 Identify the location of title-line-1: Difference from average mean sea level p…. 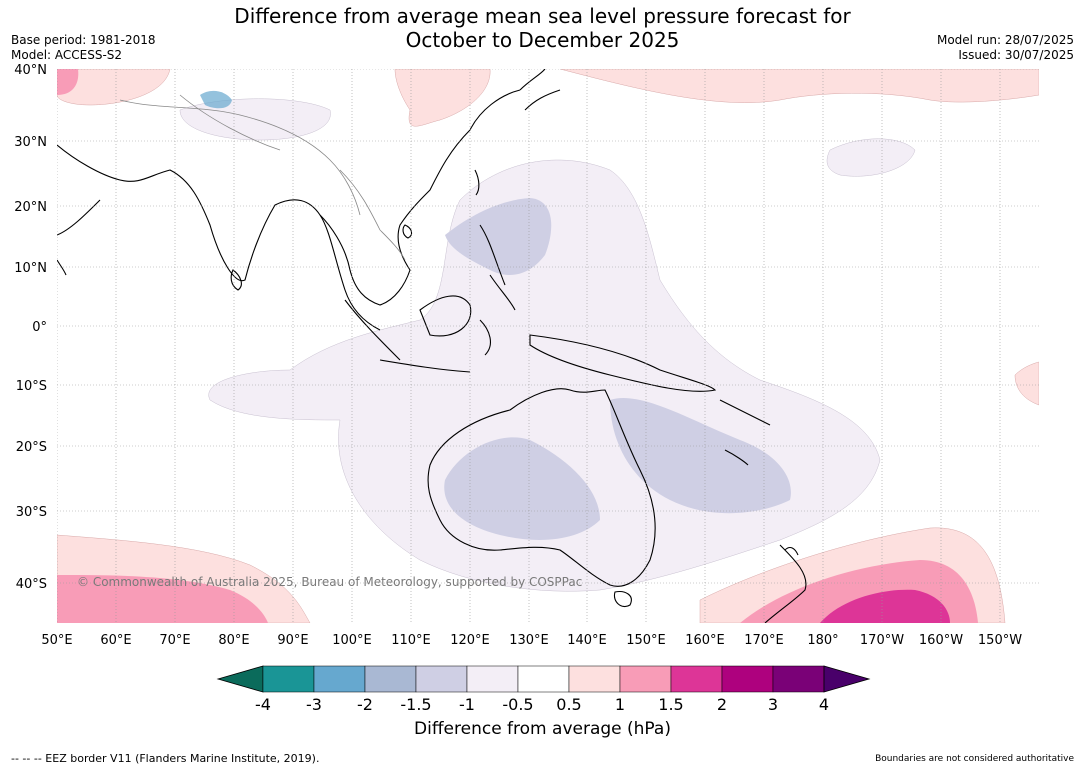
(542, 16).